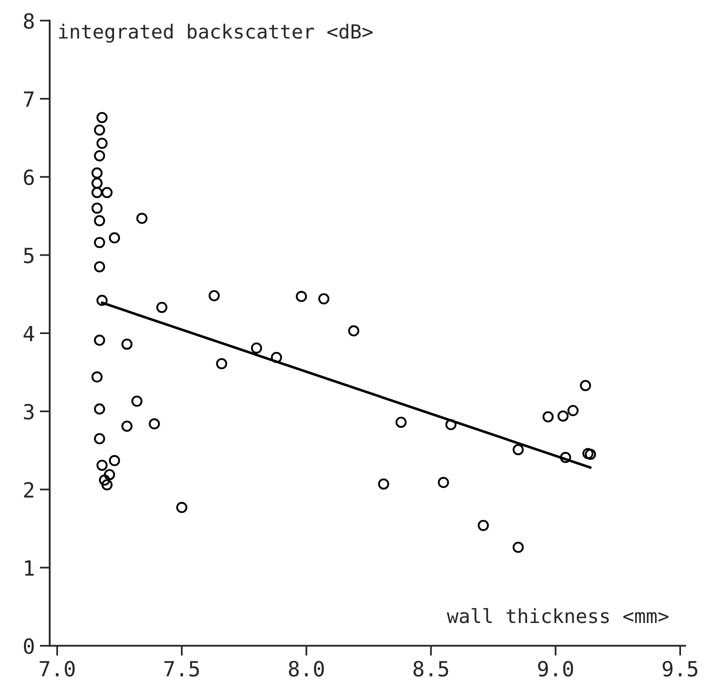 This screenshot has width=710, height=687. Describe the element at coordinates (556, 668) in the screenshot. I see `x-tick-label: 9.0` at that location.